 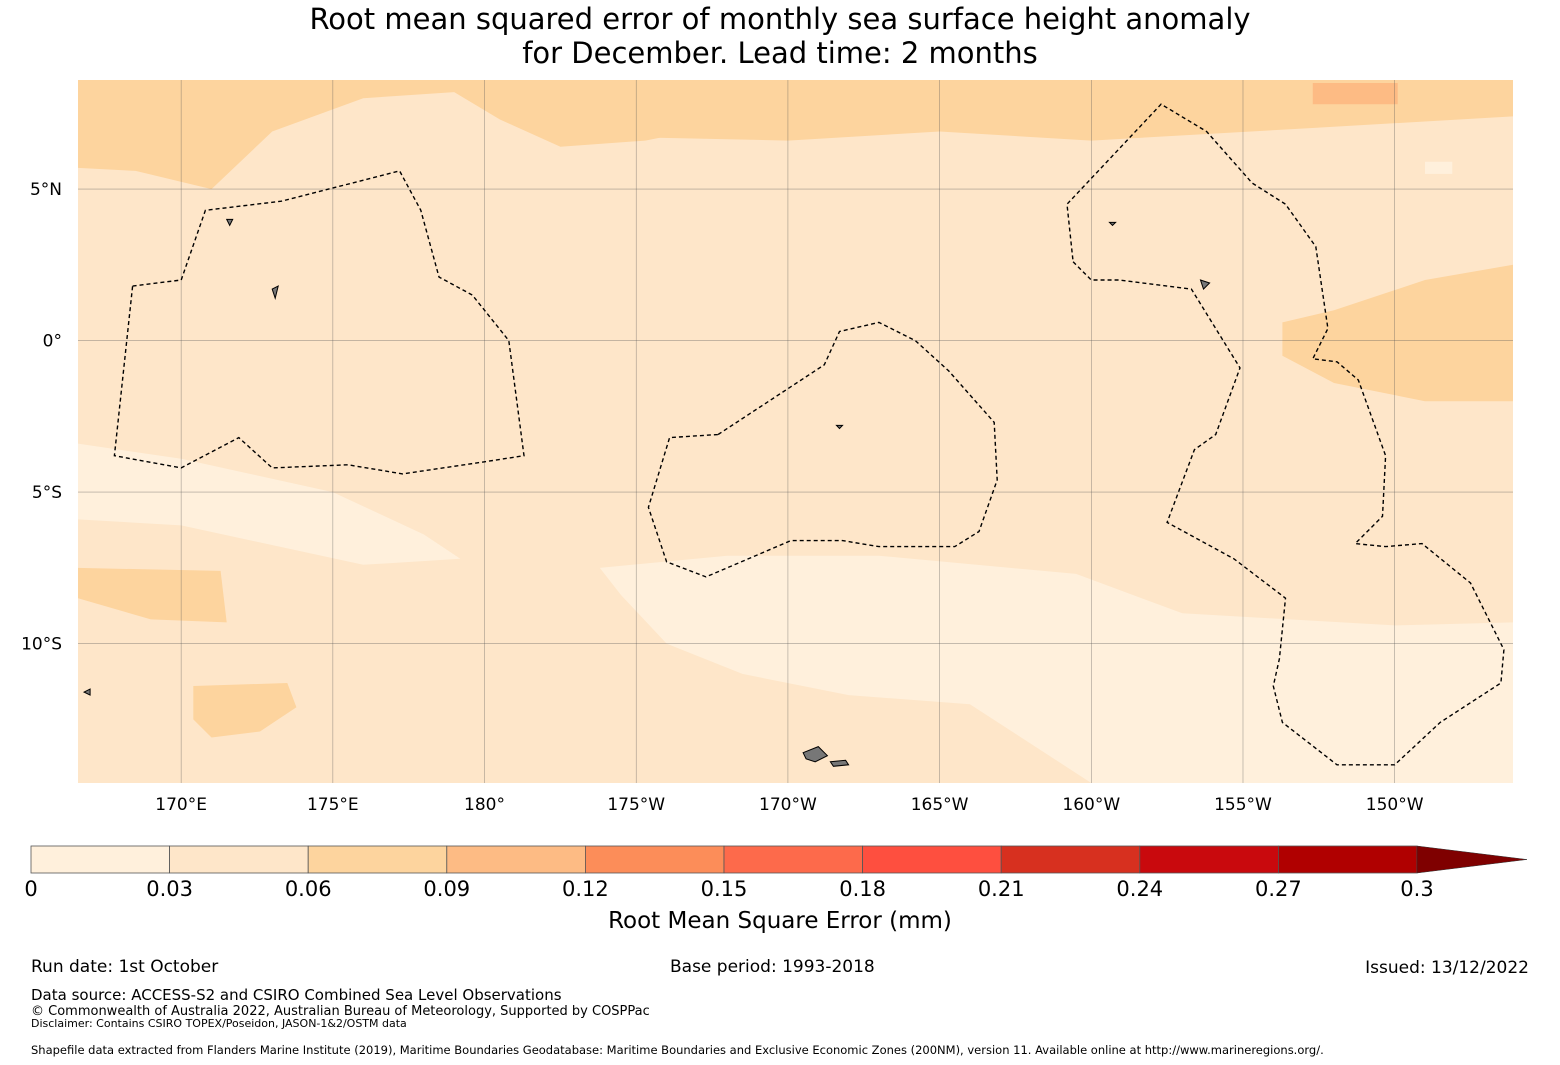 What do you see at coordinates (772, 967) in the screenshot?
I see `base-period: Base period: 1993-2018` at bounding box center [772, 967].